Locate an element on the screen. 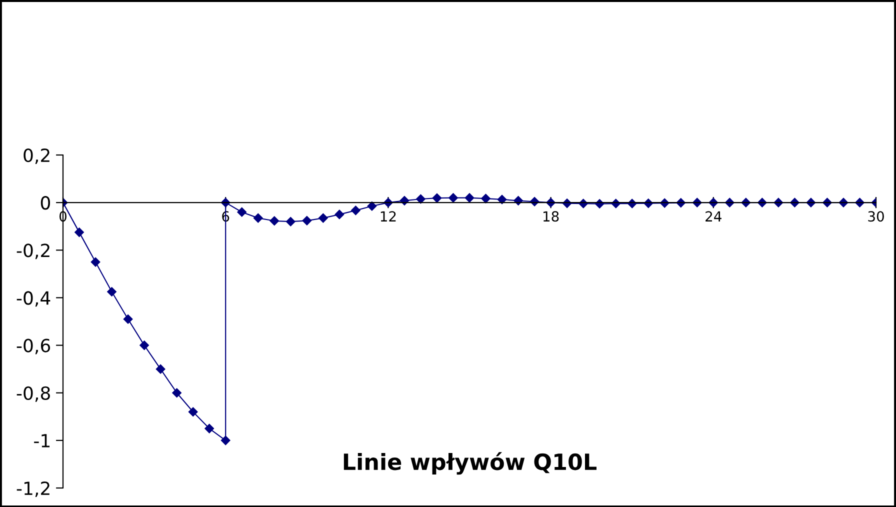  y-tick-label: -0,4 is located at coordinates (33, 299).